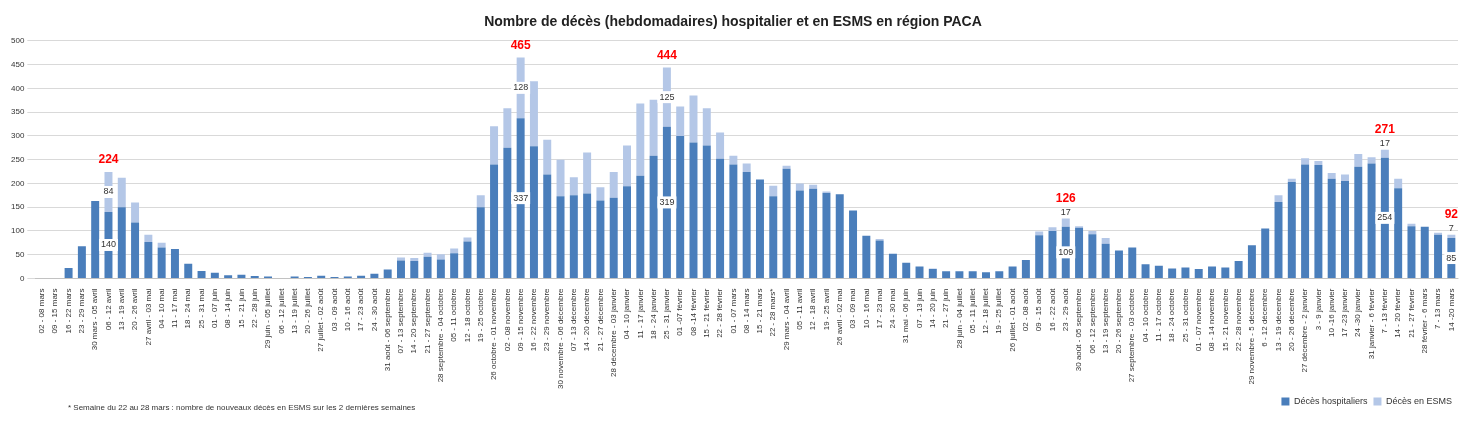  Describe the element at coordinates (560, 338) in the screenshot. I see `x-tick-label: 30 novembre - 06 décembre` at that location.